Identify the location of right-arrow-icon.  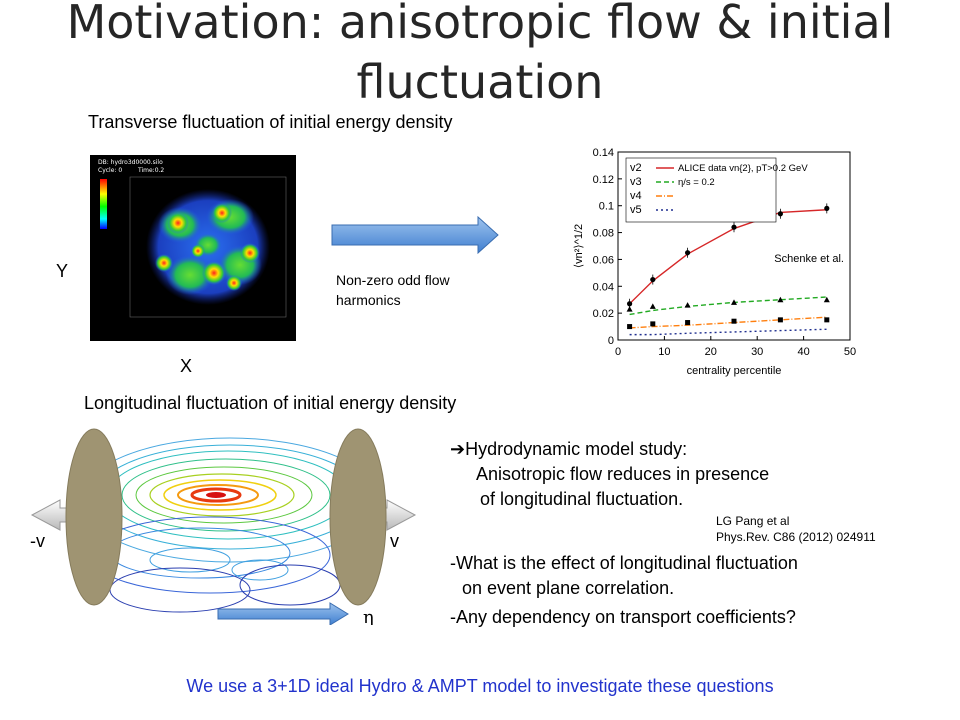
(415, 235).